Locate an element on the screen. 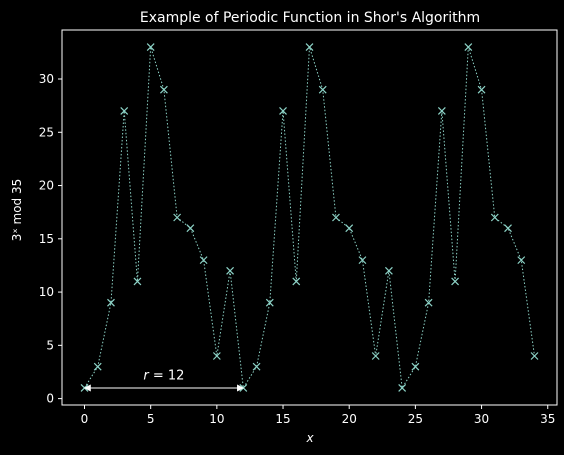  period-annotation: r = 12 is located at coordinates (163, 375).